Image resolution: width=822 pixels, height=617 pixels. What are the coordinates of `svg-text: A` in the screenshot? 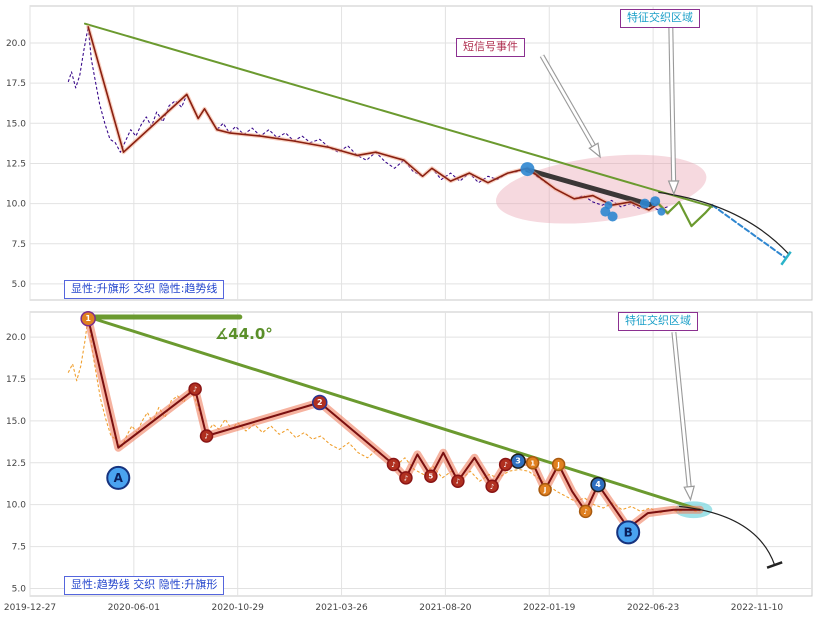 It's located at (119, 478).